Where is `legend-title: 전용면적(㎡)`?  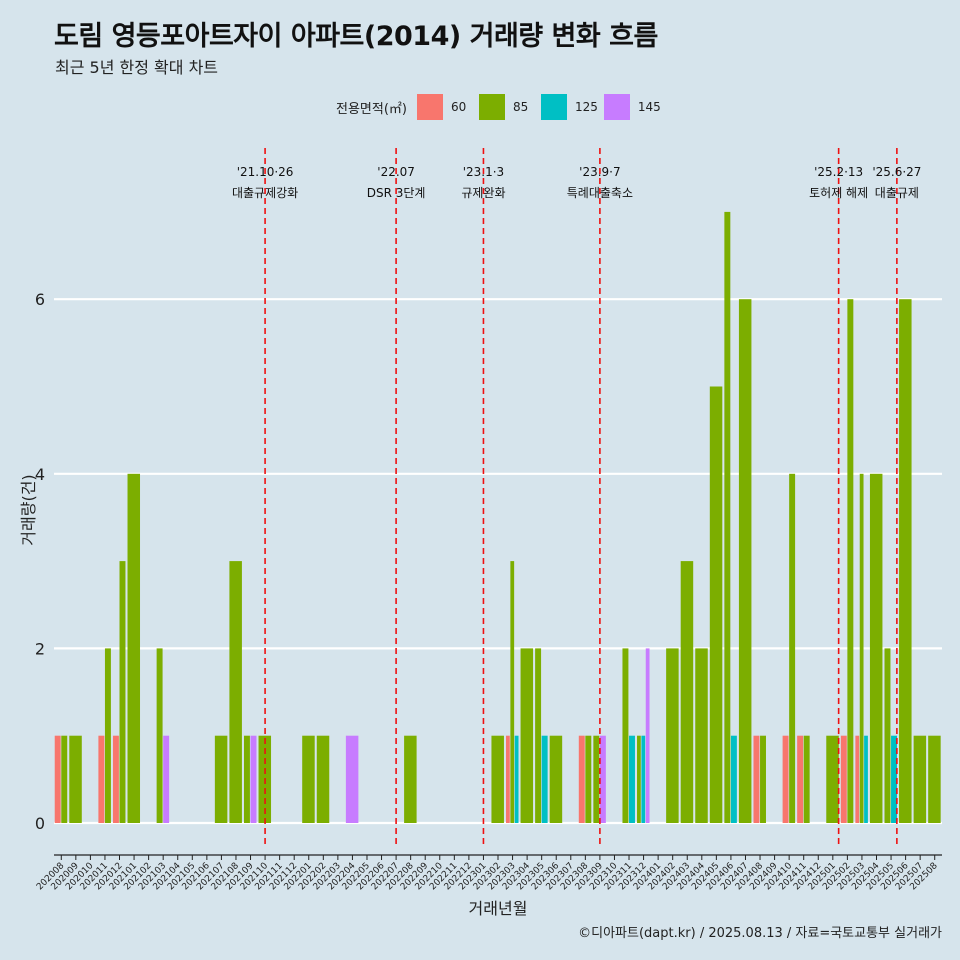 legend-title: 전용면적(㎡) is located at coordinates (371, 109).